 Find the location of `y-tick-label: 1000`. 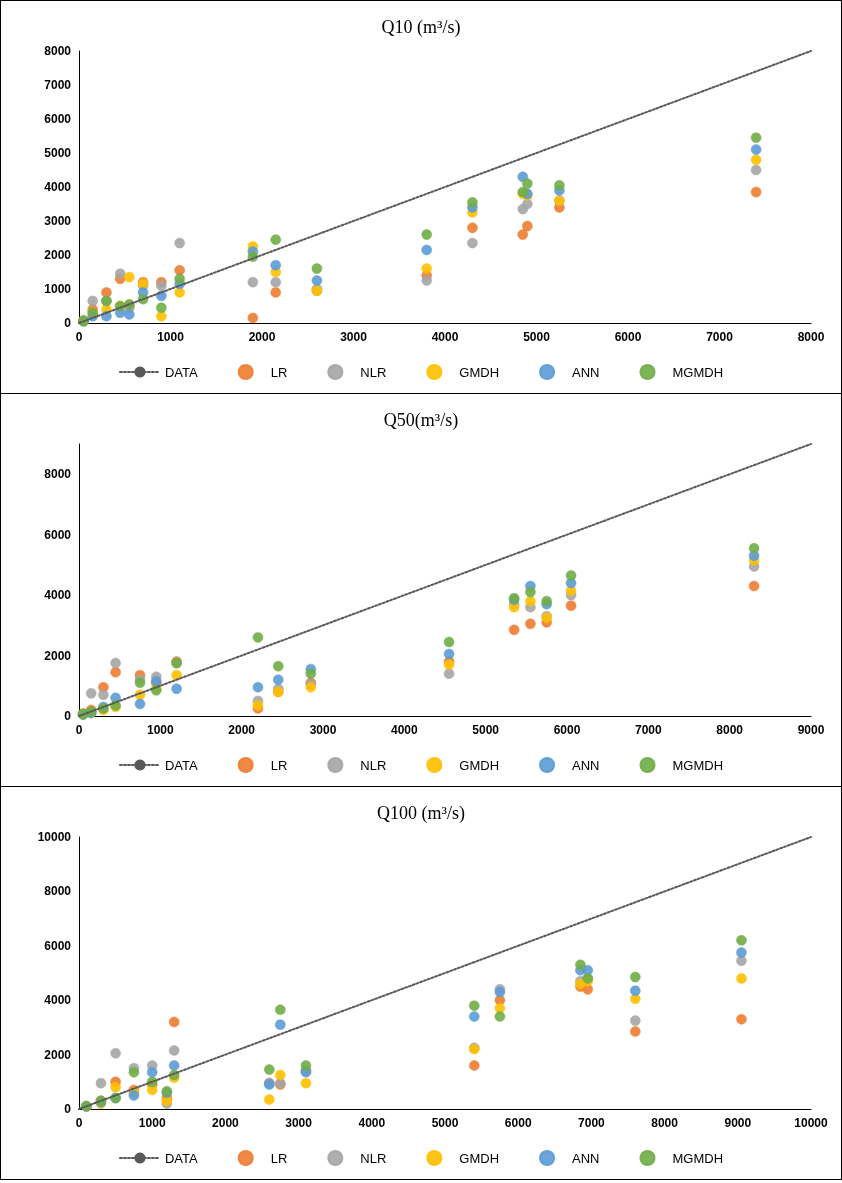

y-tick-label: 1000 is located at coordinates (58, 289).